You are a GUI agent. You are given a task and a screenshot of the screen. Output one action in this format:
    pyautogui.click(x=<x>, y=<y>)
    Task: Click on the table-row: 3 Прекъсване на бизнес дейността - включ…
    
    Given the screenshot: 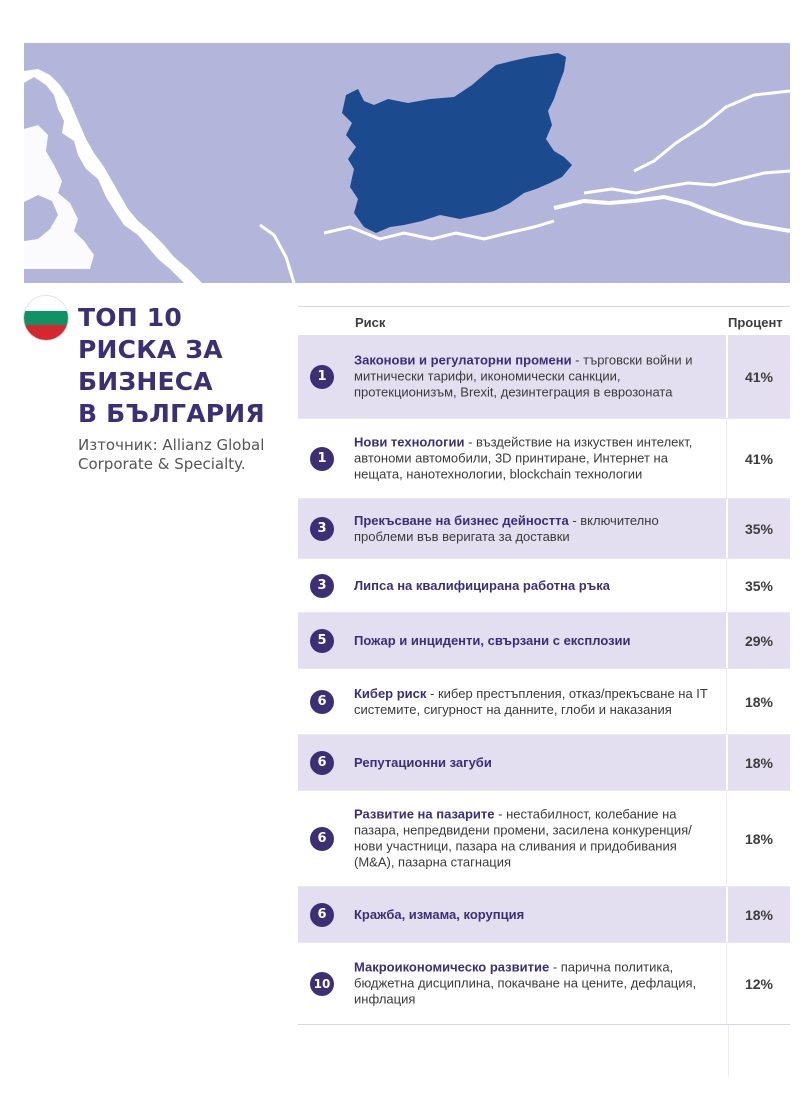 What is the action you would take?
    pyautogui.click(x=544, y=529)
    